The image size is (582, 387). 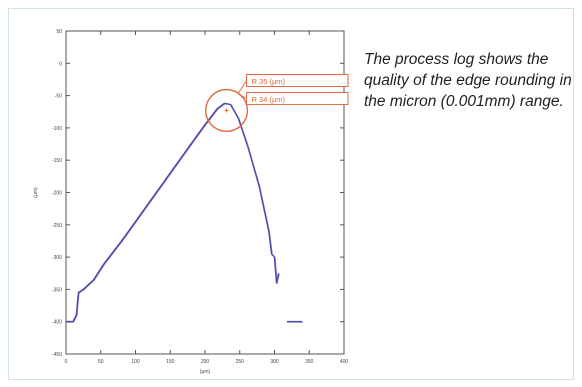 I want to click on y-tick-label: -50, so click(x=58, y=97).